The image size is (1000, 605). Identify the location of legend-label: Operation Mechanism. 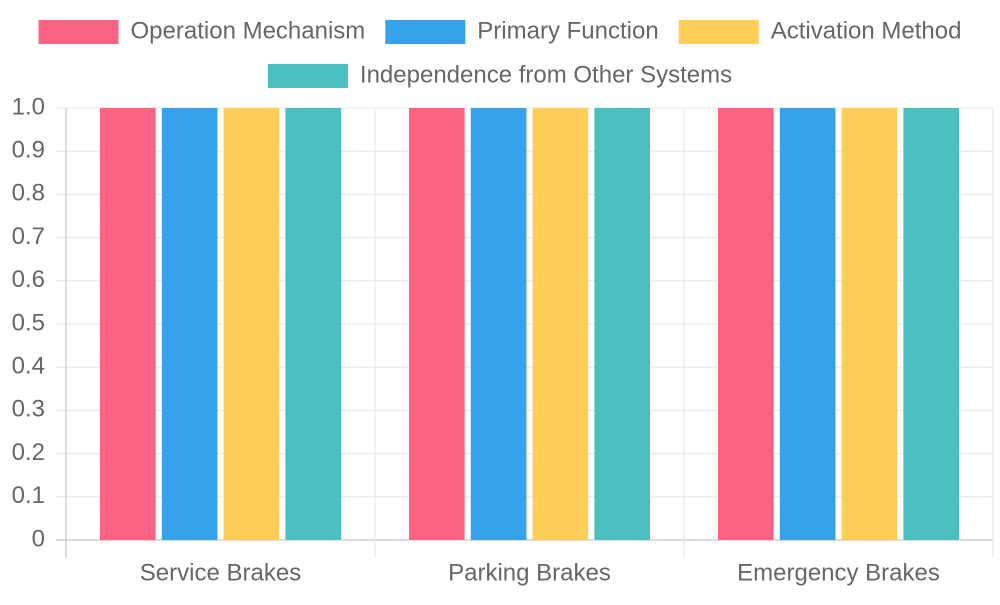
(248, 30).